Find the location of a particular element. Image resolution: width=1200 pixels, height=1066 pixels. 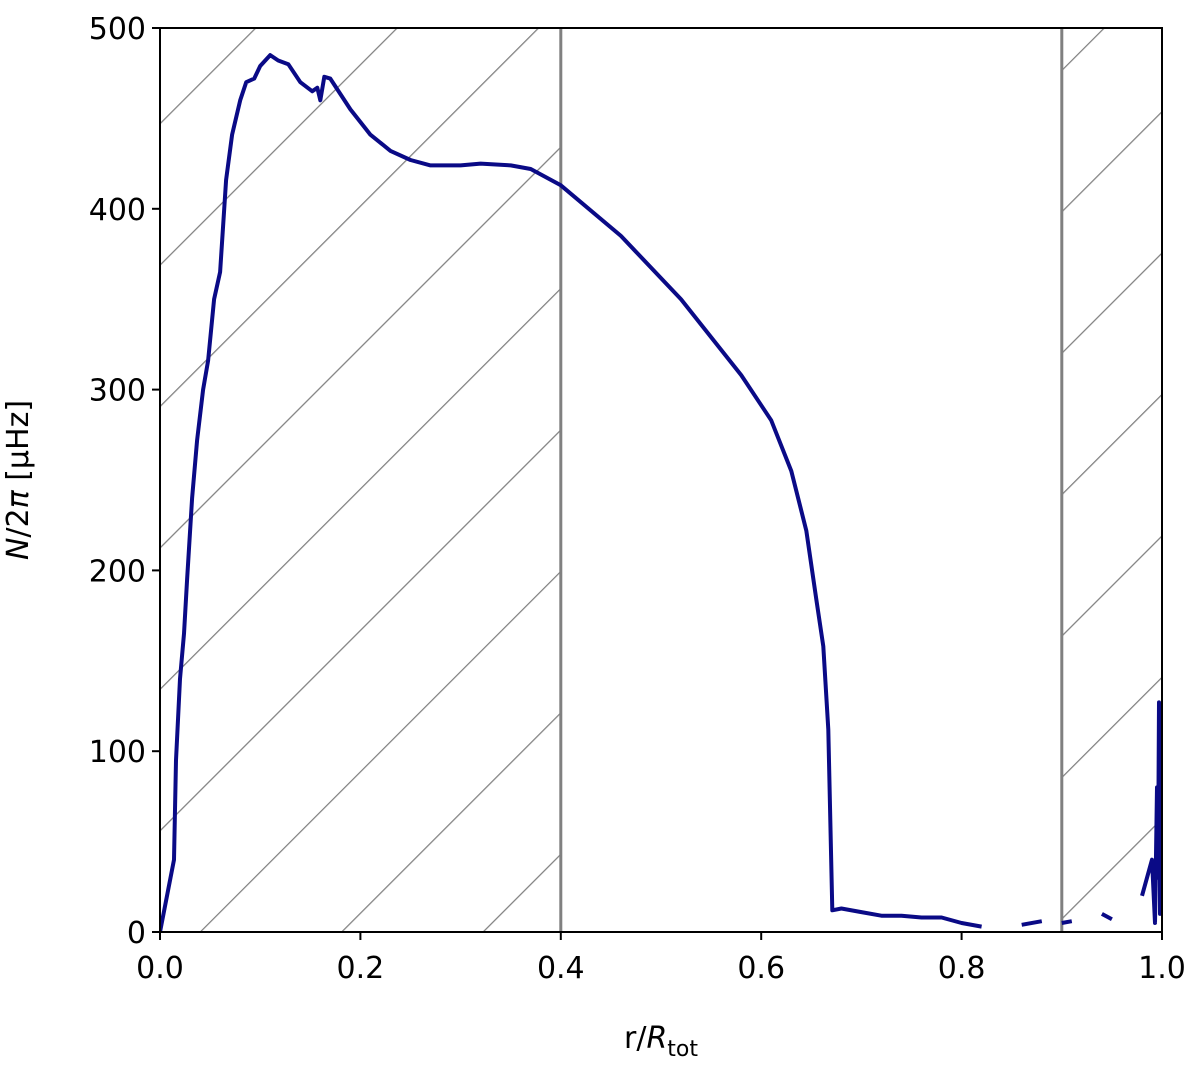

y-label-part: [μHz] is located at coordinates (18, 445).